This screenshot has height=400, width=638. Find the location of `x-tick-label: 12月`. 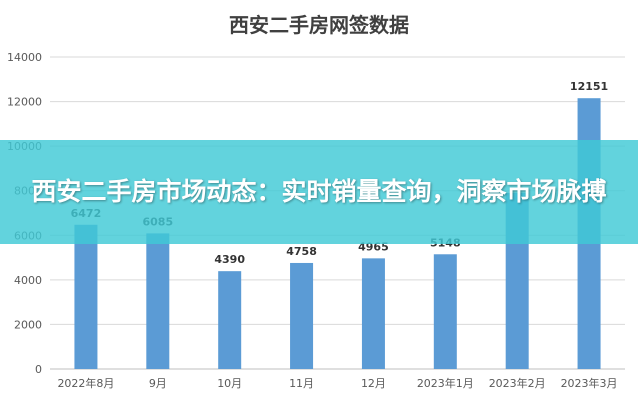

x-tick-label: 12月 is located at coordinates (373, 383).